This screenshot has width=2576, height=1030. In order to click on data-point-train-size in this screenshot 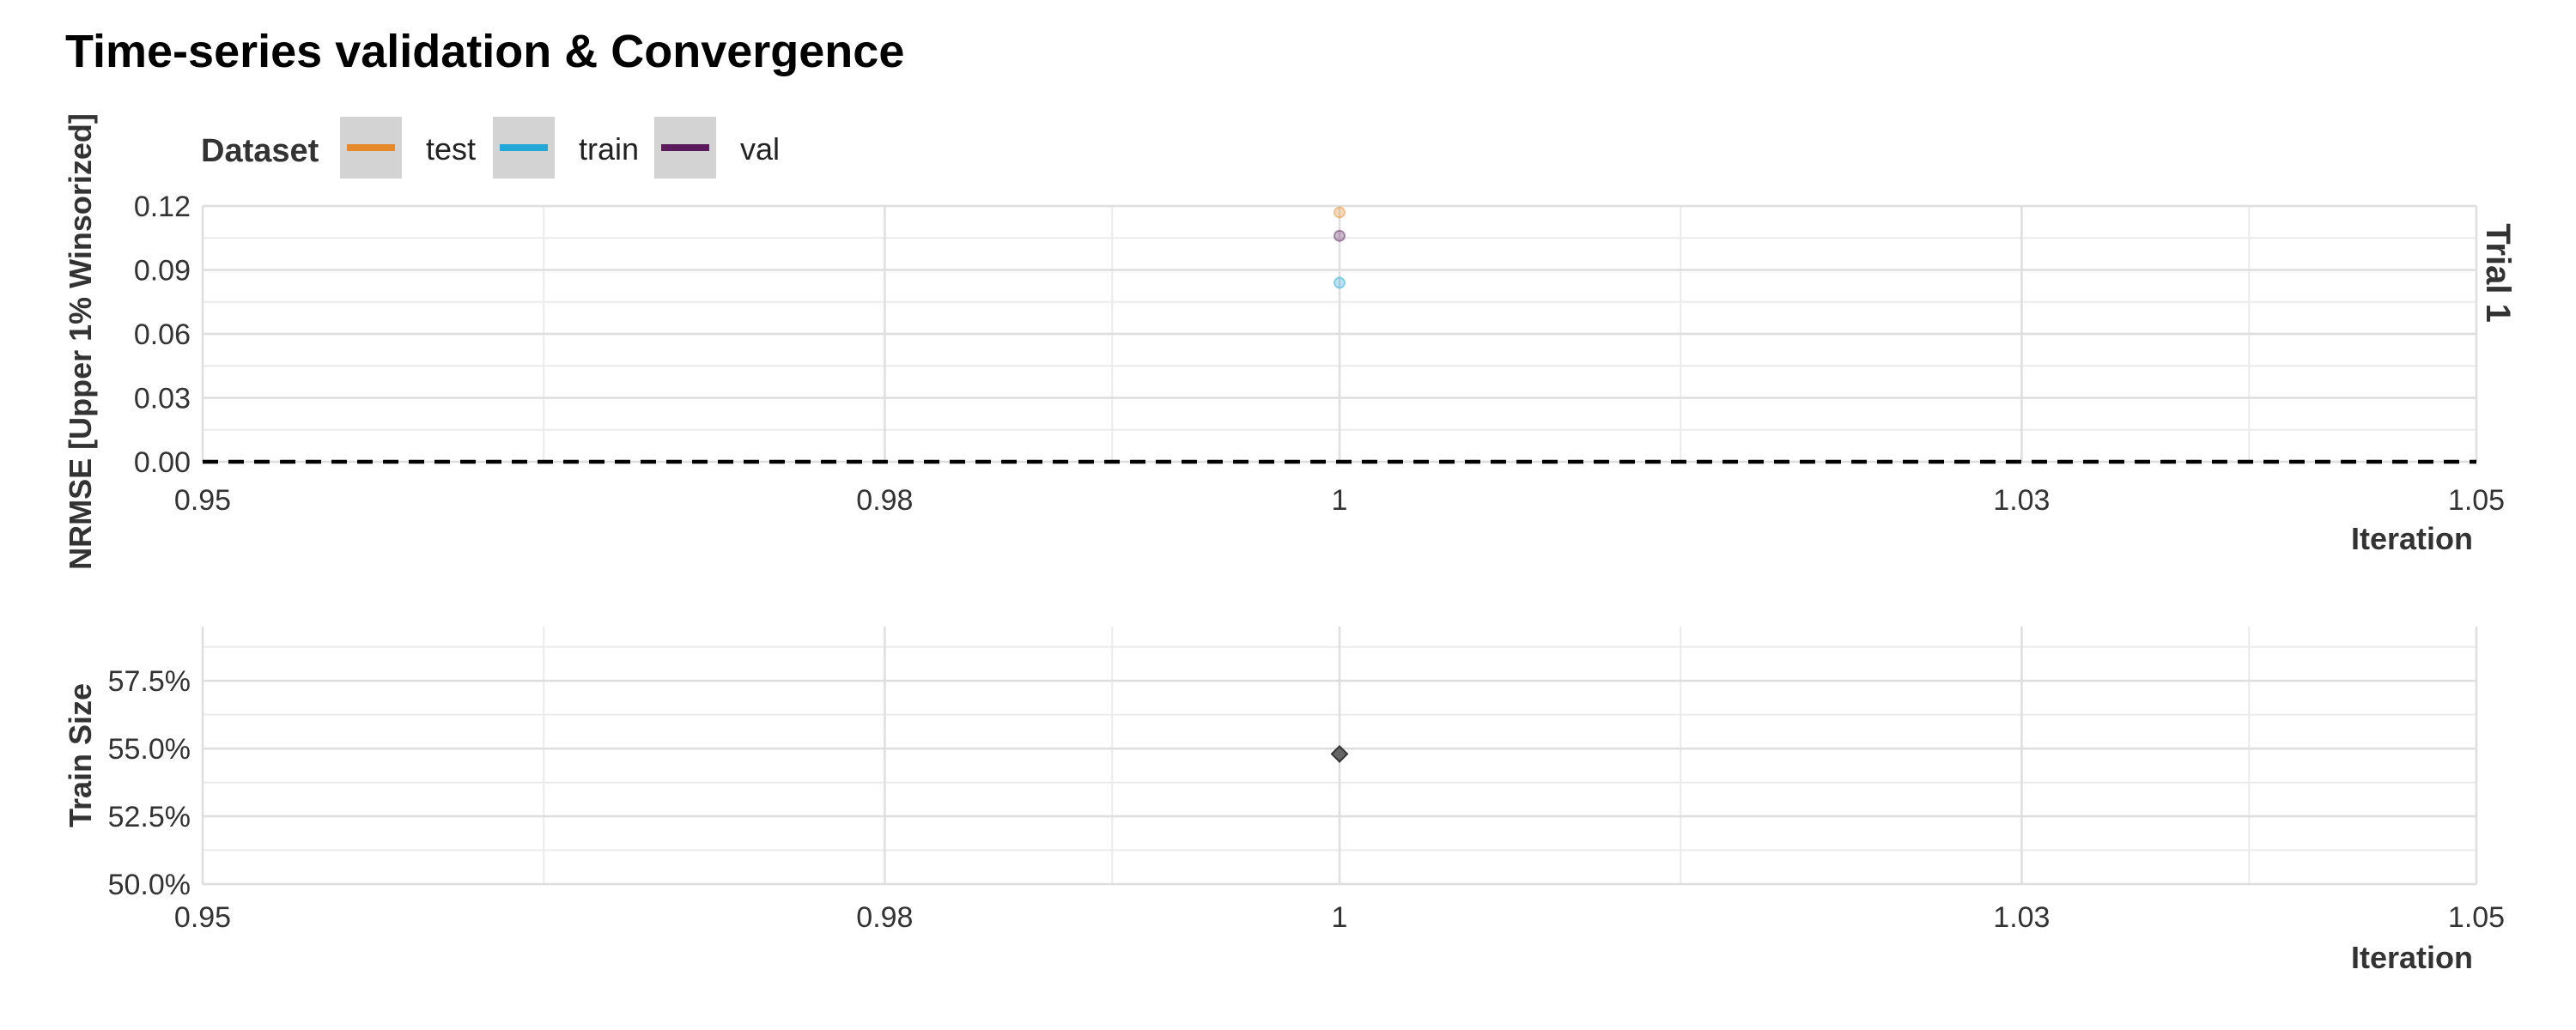, I will do `click(1339, 754)`.